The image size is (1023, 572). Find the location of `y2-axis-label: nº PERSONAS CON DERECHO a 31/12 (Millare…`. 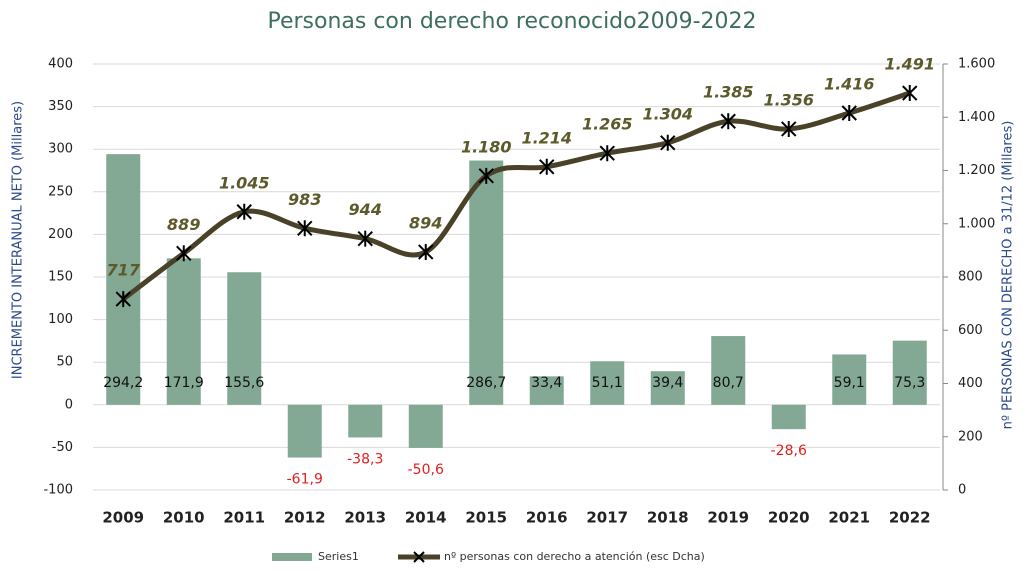

y2-axis-label: nº PERSONAS CON DERECHO a 31/12 (Millare… is located at coordinates (1008, 275).